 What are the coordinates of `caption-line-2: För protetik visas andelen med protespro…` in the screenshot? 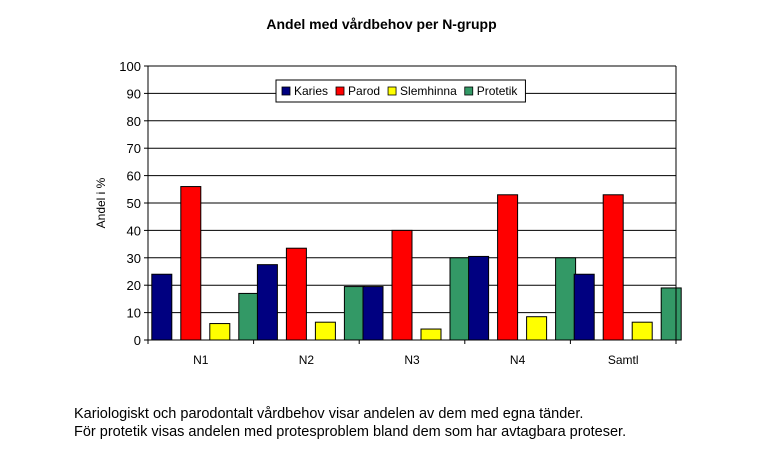 It's located at (350, 432).